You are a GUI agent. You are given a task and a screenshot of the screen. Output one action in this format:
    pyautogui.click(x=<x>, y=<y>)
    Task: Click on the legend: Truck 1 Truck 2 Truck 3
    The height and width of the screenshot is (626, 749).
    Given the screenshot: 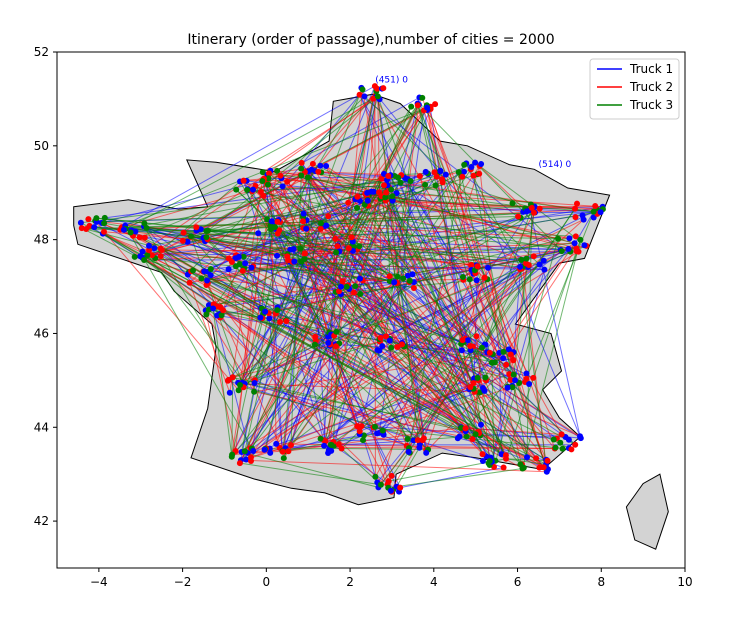 What is the action you would take?
    pyautogui.click(x=634, y=89)
    